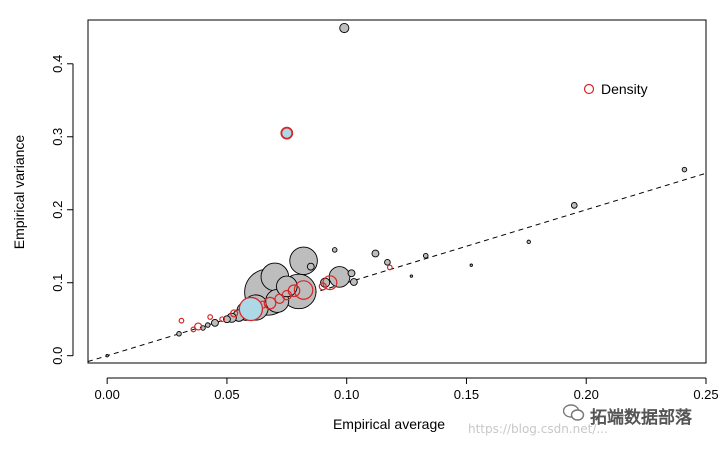 The height and width of the screenshot is (451, 725). What do you see at coordinates (226, 394) in the screenshot?
I see `x-tick-label: 0.05` at bounding box center [226, 394].